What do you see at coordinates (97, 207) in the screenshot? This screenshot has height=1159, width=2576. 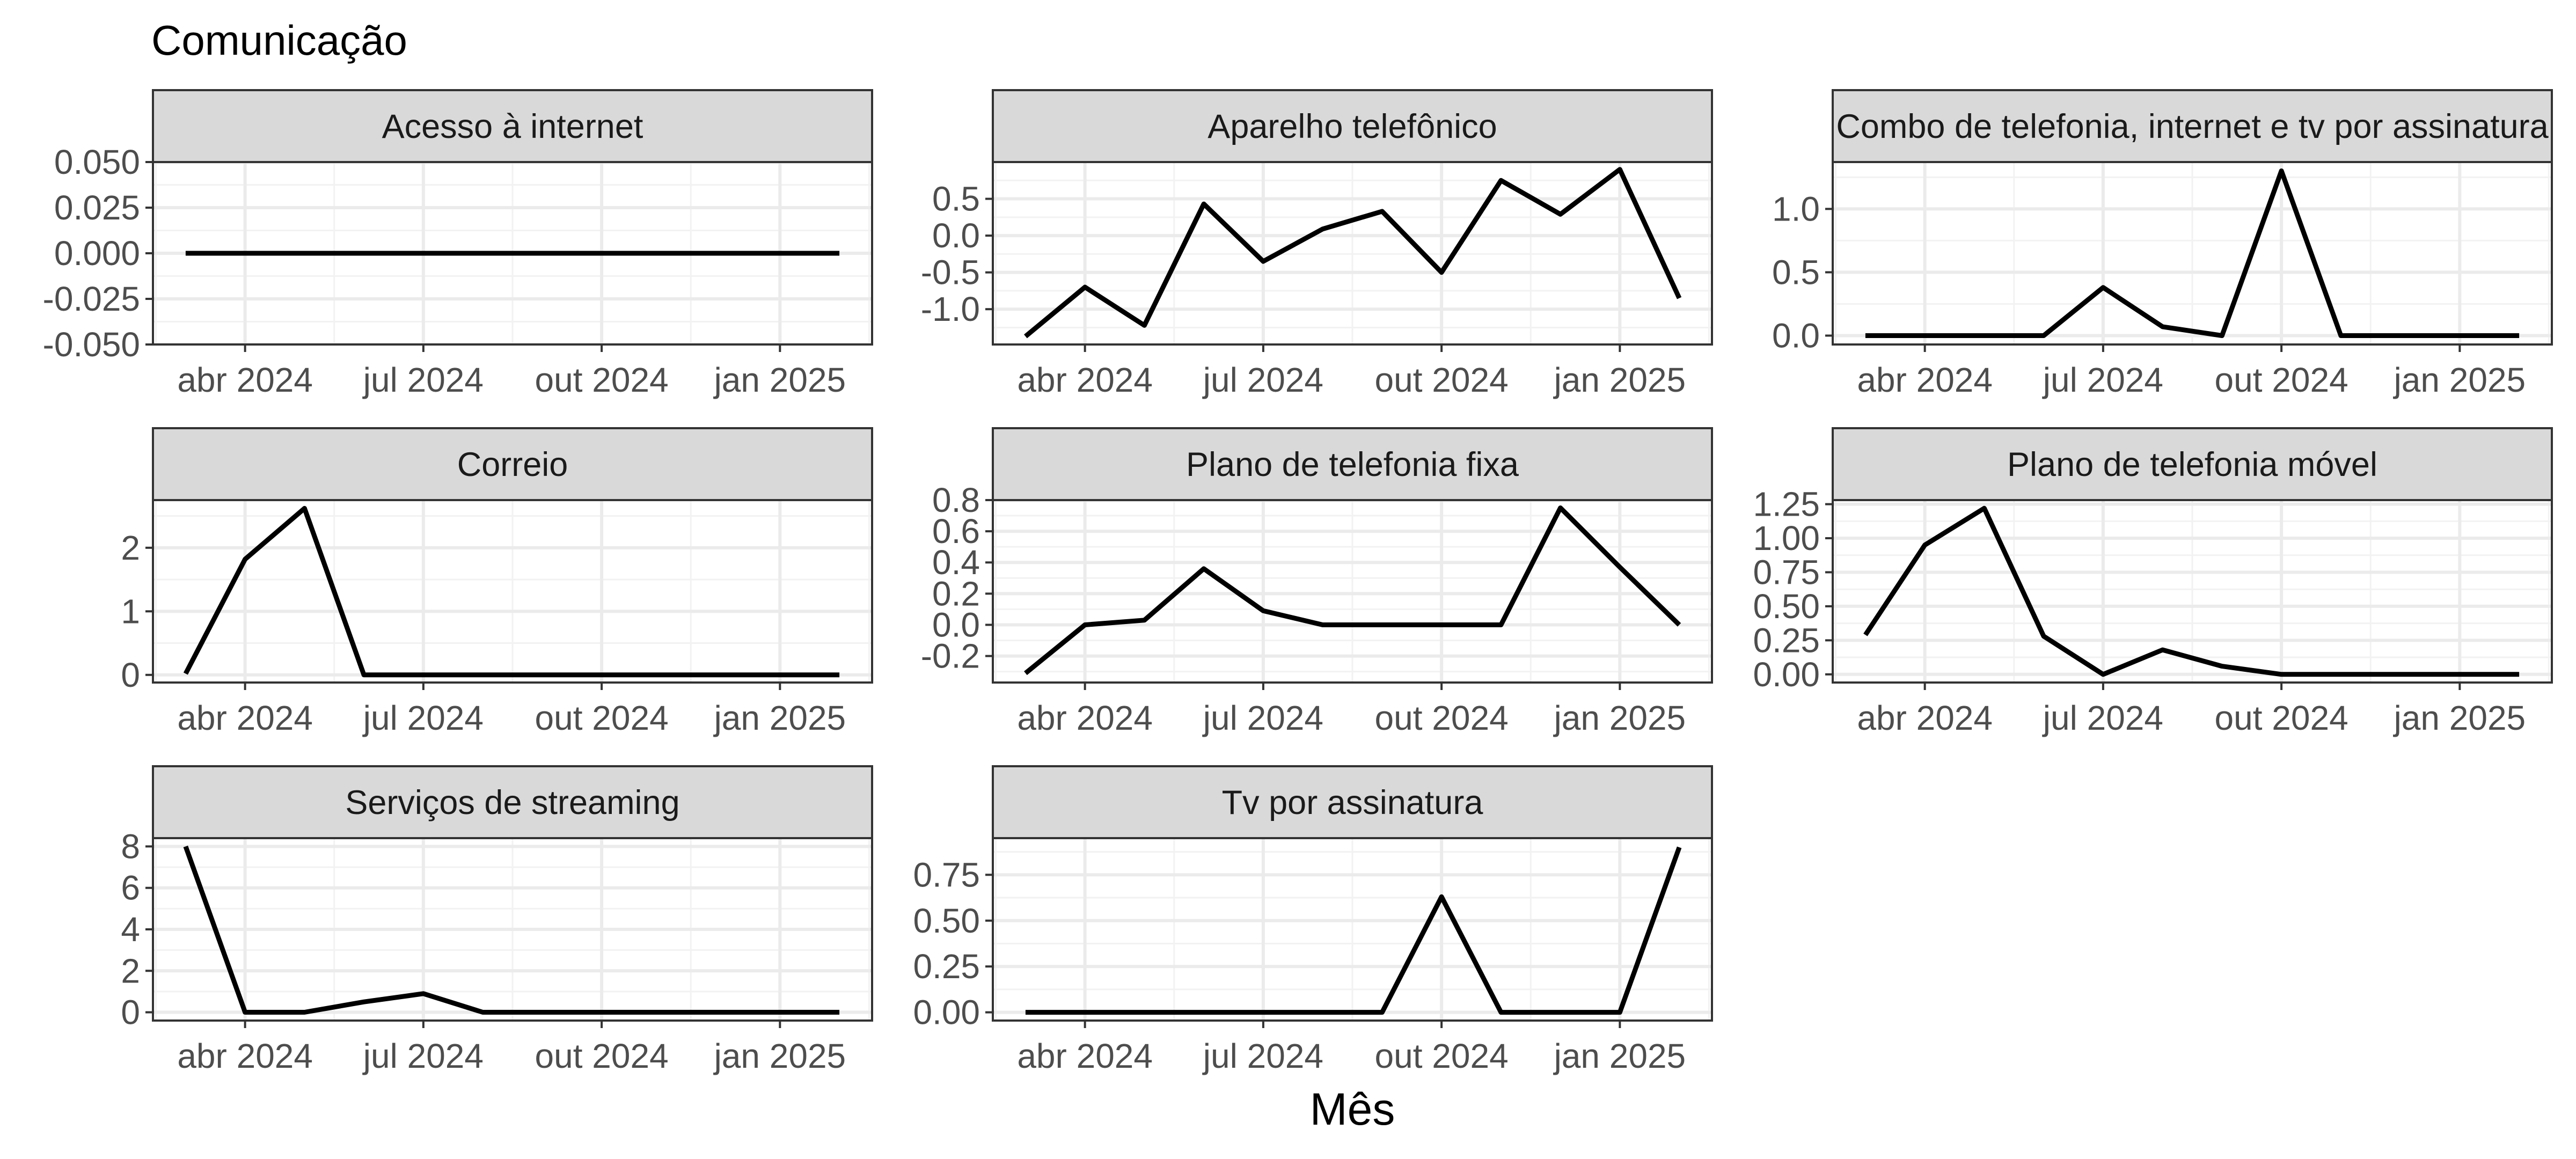 I see `y-tick-label: 0.025` at bounding box center [97, 207].